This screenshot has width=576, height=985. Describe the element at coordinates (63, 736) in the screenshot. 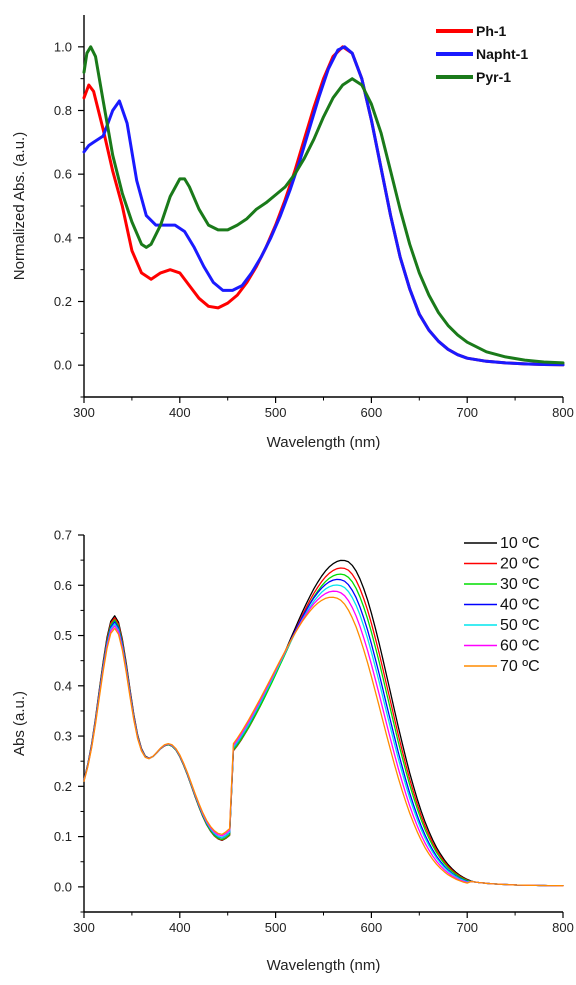

I see `y-tick-label: 0.3` at that location.